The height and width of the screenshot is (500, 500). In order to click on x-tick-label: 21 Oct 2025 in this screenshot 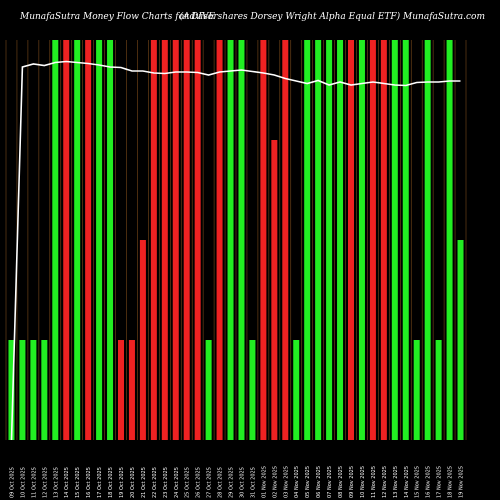, I will do `click(144, 482)`.